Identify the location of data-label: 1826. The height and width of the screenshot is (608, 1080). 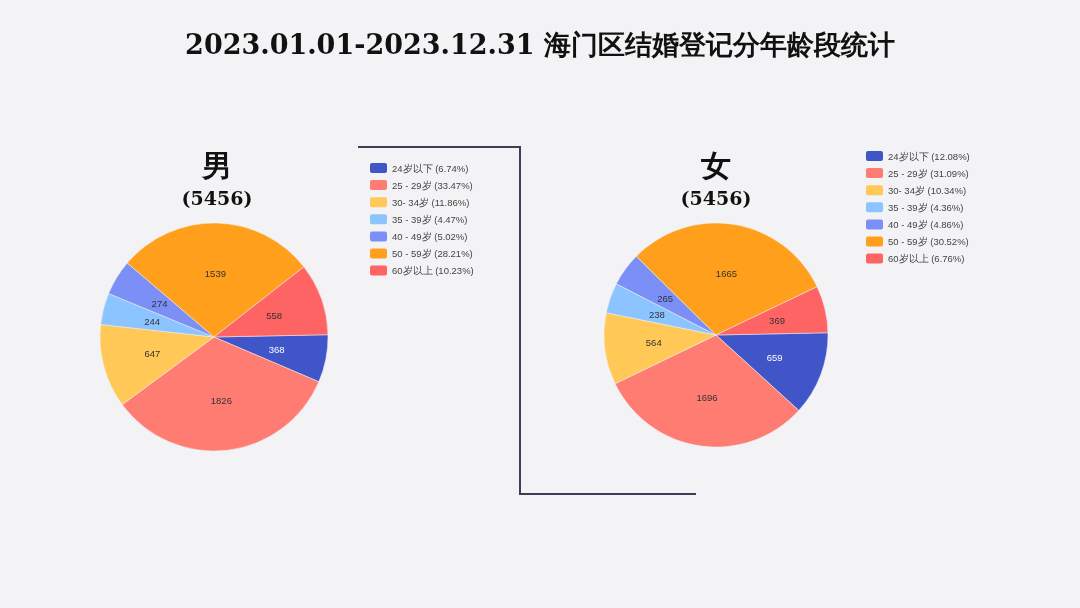
(221, 400).